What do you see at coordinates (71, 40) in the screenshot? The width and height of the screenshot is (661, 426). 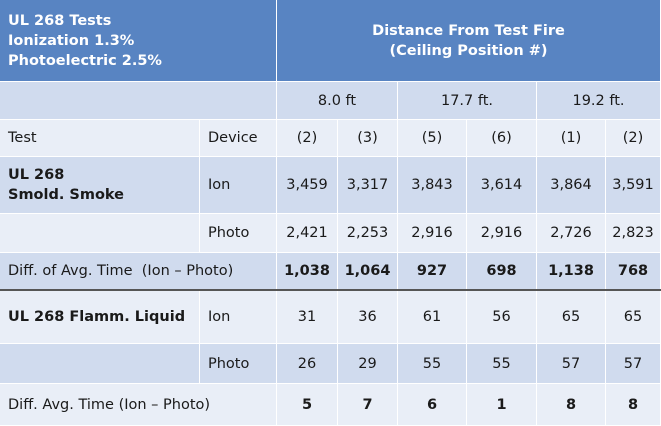 I see `cell-text: Ionization 1.3%` at bounding box center [71, 40].